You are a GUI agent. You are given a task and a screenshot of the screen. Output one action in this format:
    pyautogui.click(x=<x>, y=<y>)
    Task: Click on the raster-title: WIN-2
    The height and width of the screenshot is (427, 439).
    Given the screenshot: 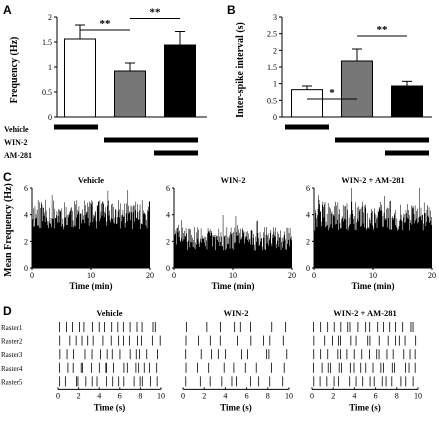 What is the action you would take?
    pyautogui.click(x=235, y=313)
    